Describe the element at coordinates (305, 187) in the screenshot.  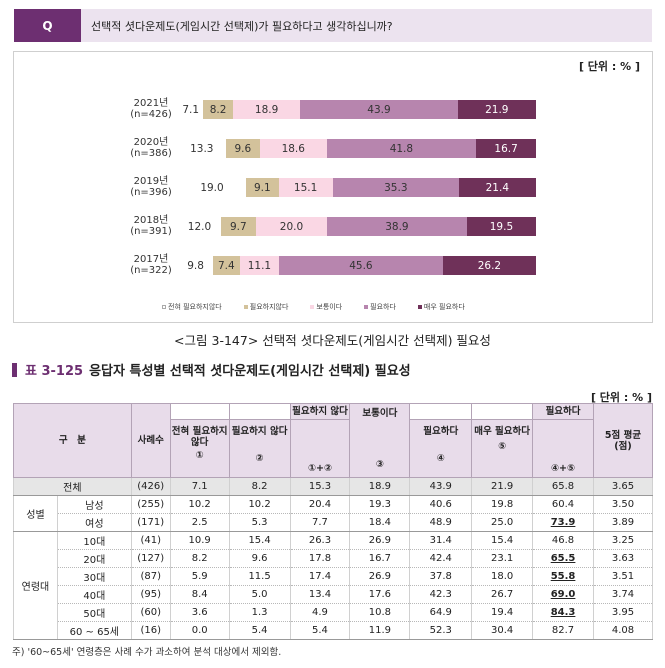
I see `chart-bar-segment: 15.1` at that location.